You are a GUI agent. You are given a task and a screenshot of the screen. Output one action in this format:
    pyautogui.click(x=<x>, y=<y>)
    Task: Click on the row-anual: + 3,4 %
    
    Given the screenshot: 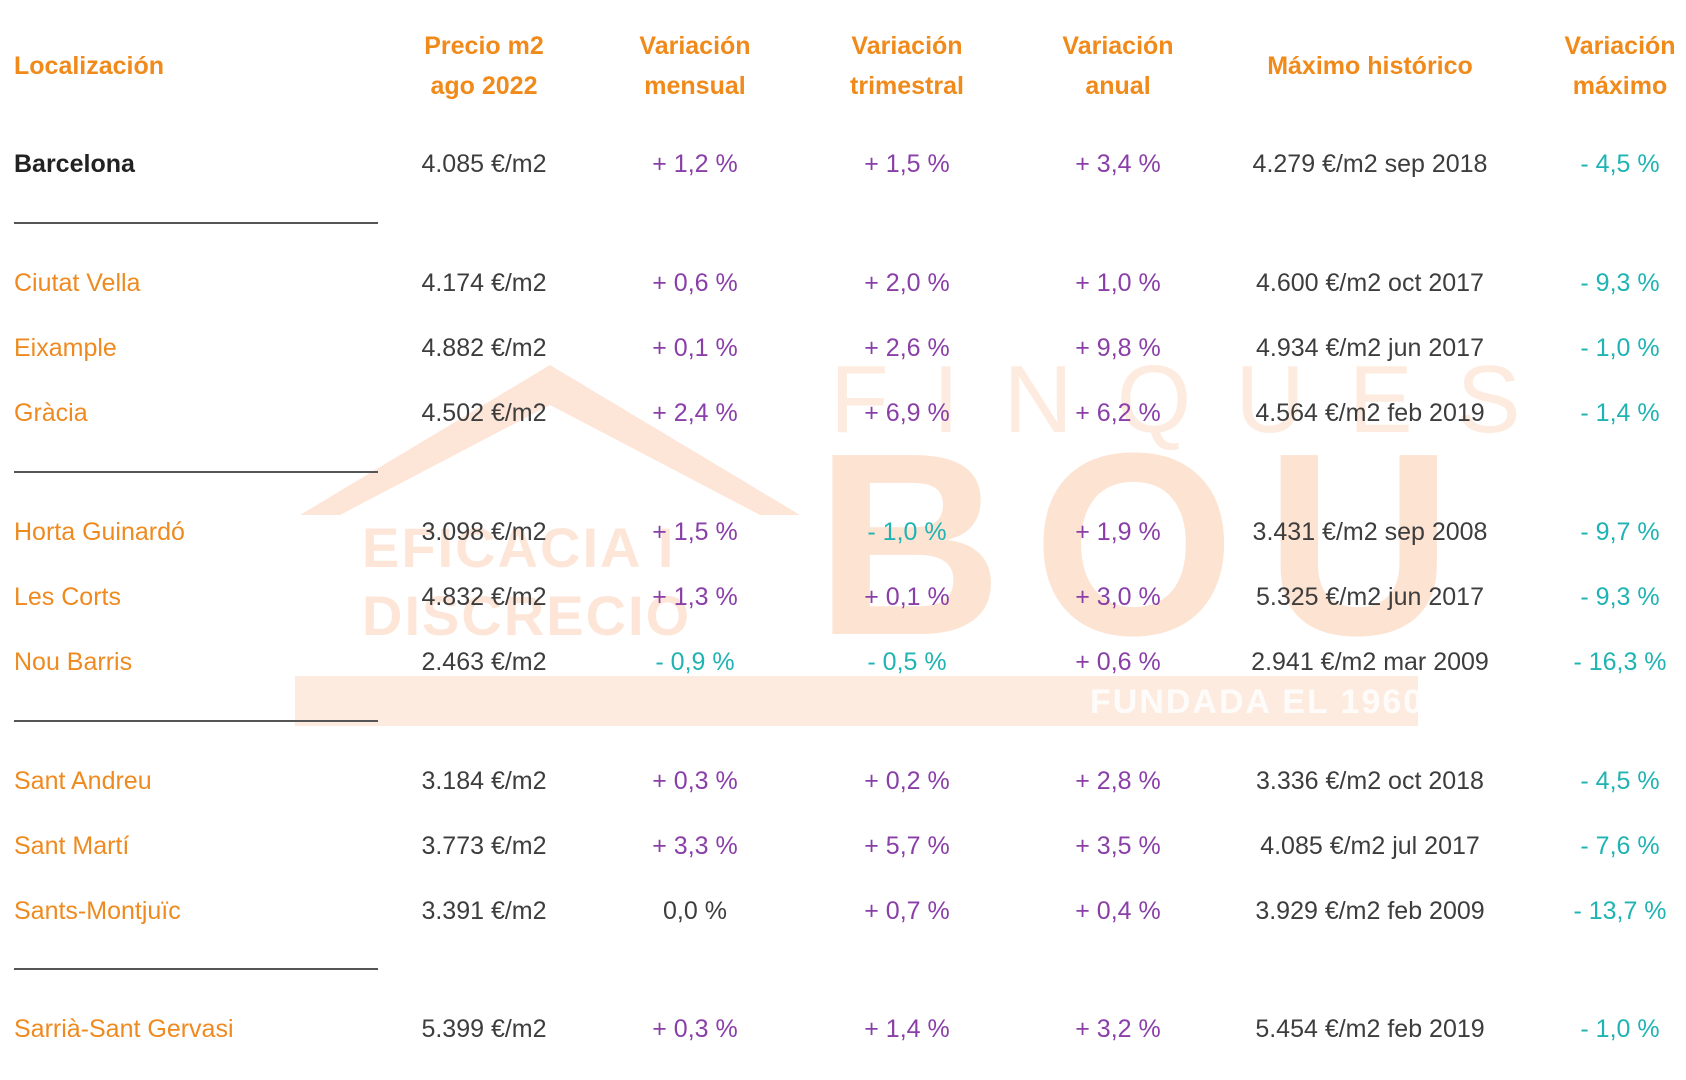 What is the action you would take?
    pyautogui.click(x=1118, y=164)
    